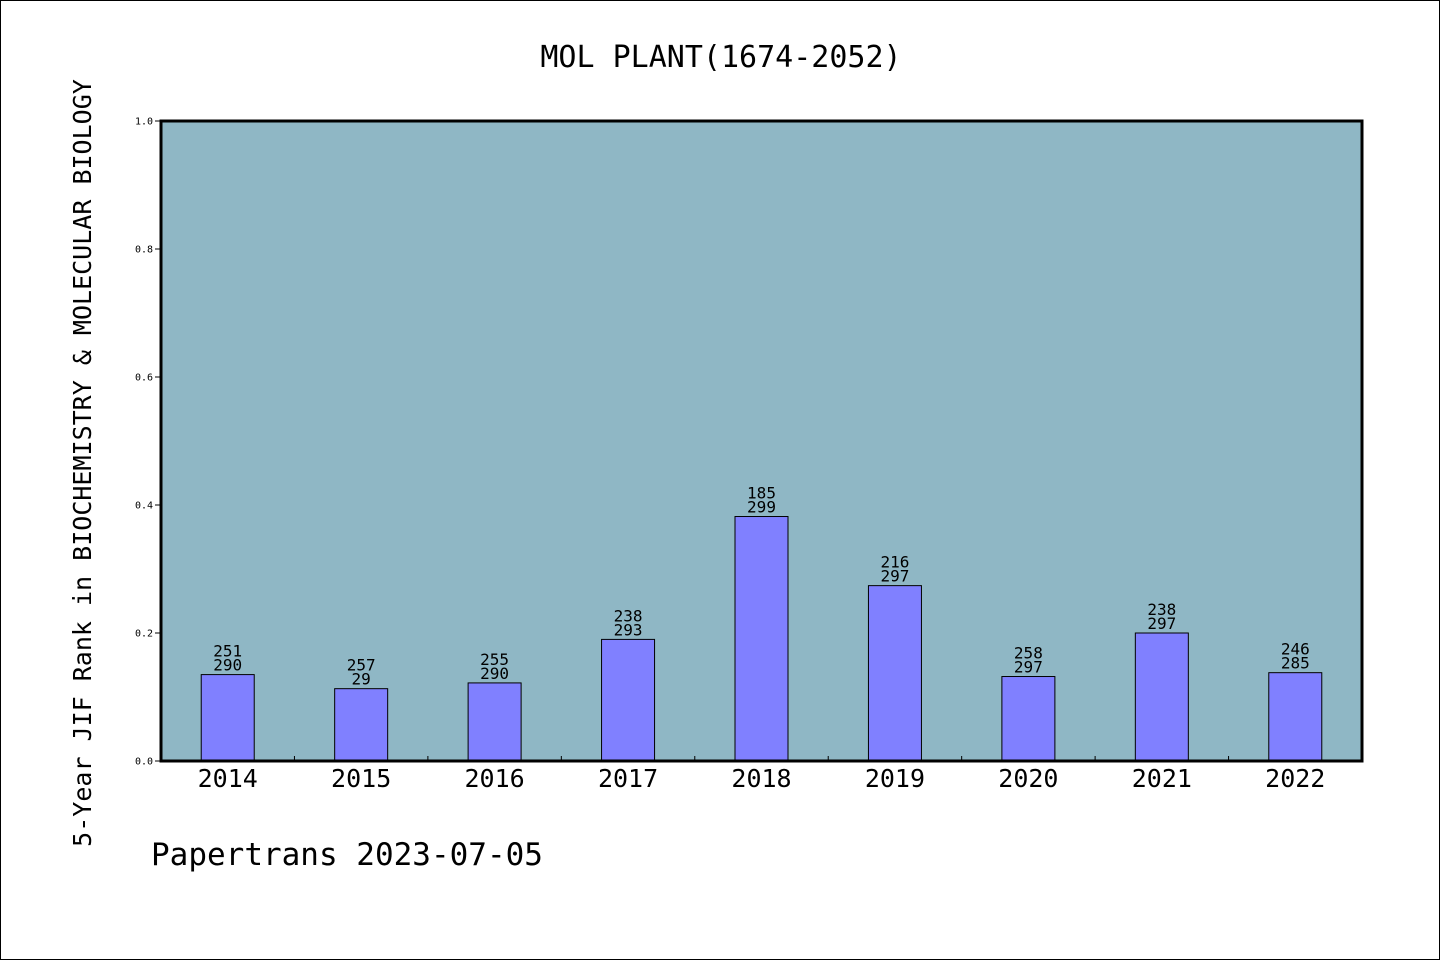 This screenshot has width=1440, height=961. What do you see at coordinates (227, 651) in the screenshot?
I see `bar-label-2014-rank: 251` at bounding box center [227, 651].